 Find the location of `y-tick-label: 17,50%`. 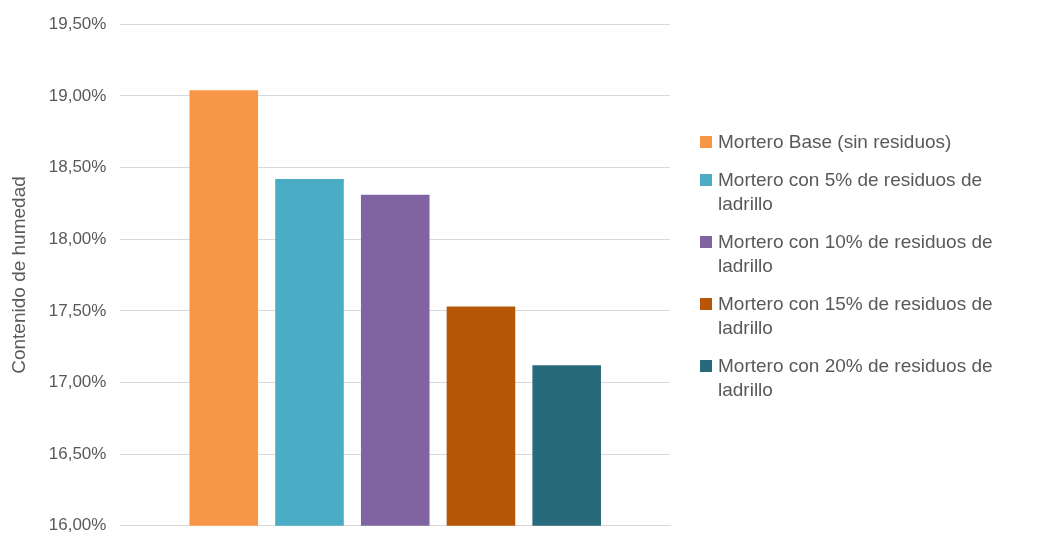

y-tick-label: 17,50% is located at coordinates (77, 310).